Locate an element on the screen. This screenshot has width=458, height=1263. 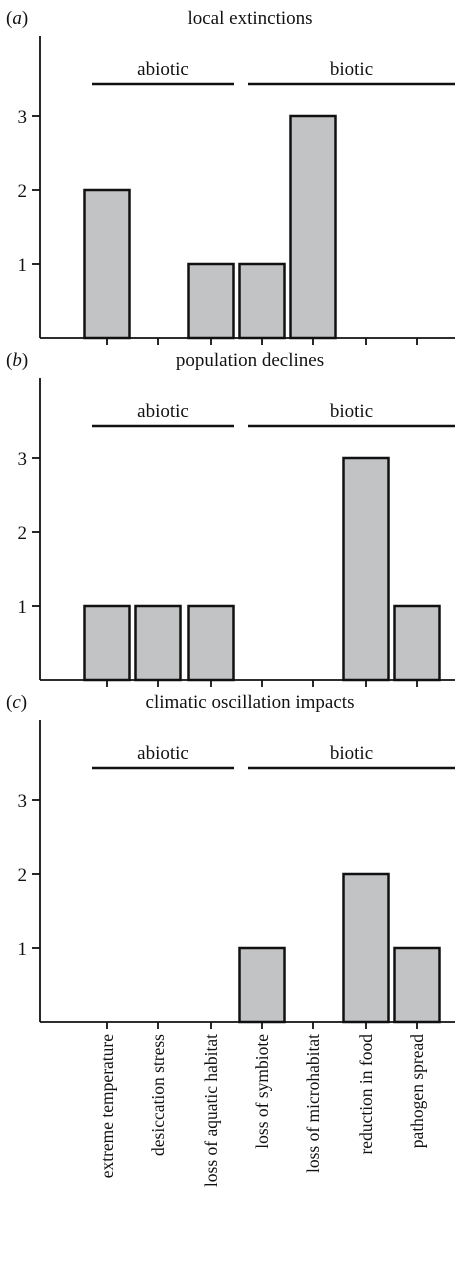
category-label: extreme temperature is located at coordinates (107, 1106).